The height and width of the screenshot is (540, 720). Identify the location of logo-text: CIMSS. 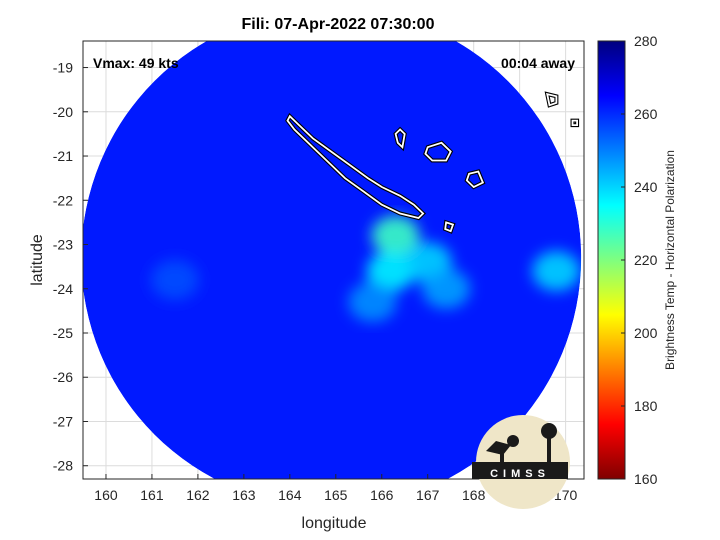
(520, 474).